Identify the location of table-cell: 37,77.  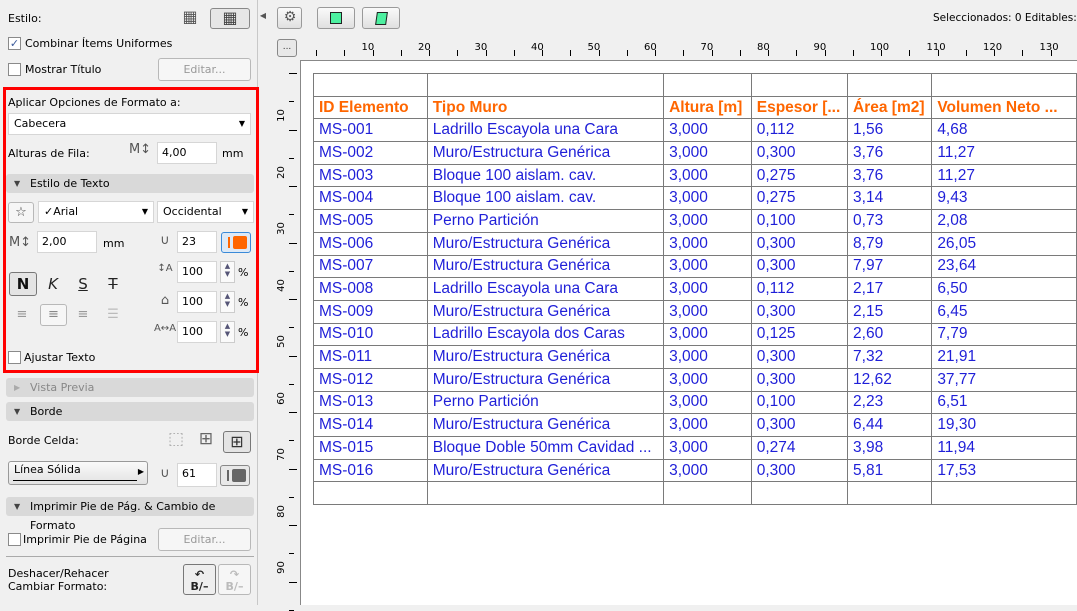
(1004, 379).